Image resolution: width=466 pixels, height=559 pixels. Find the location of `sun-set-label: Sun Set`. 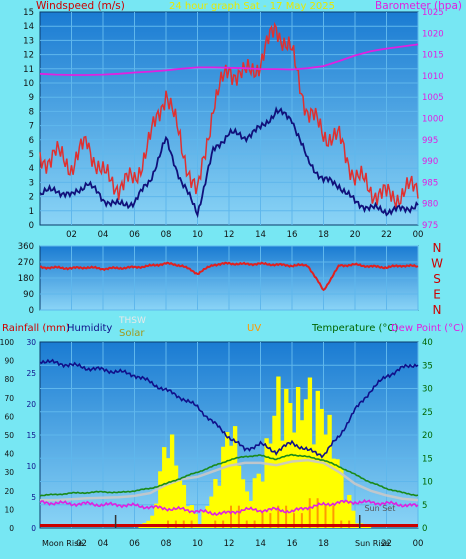

sun-set-label: Sun Set is located at coordinates (379, 508).